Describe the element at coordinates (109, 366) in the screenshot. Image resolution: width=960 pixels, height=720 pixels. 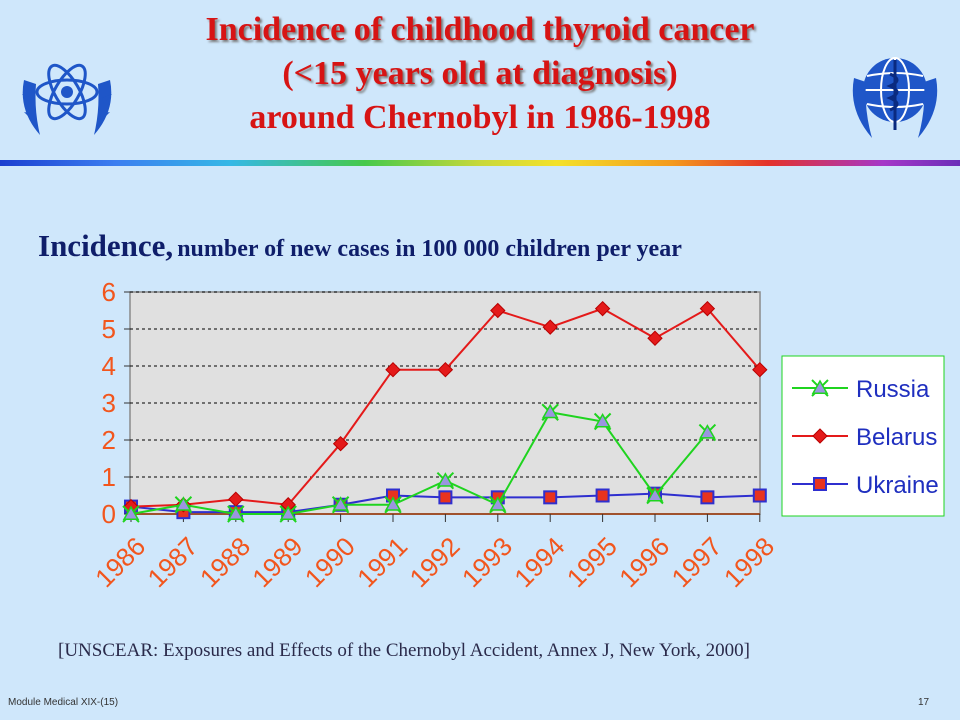
I see `y-tick-label: 4` at that location.